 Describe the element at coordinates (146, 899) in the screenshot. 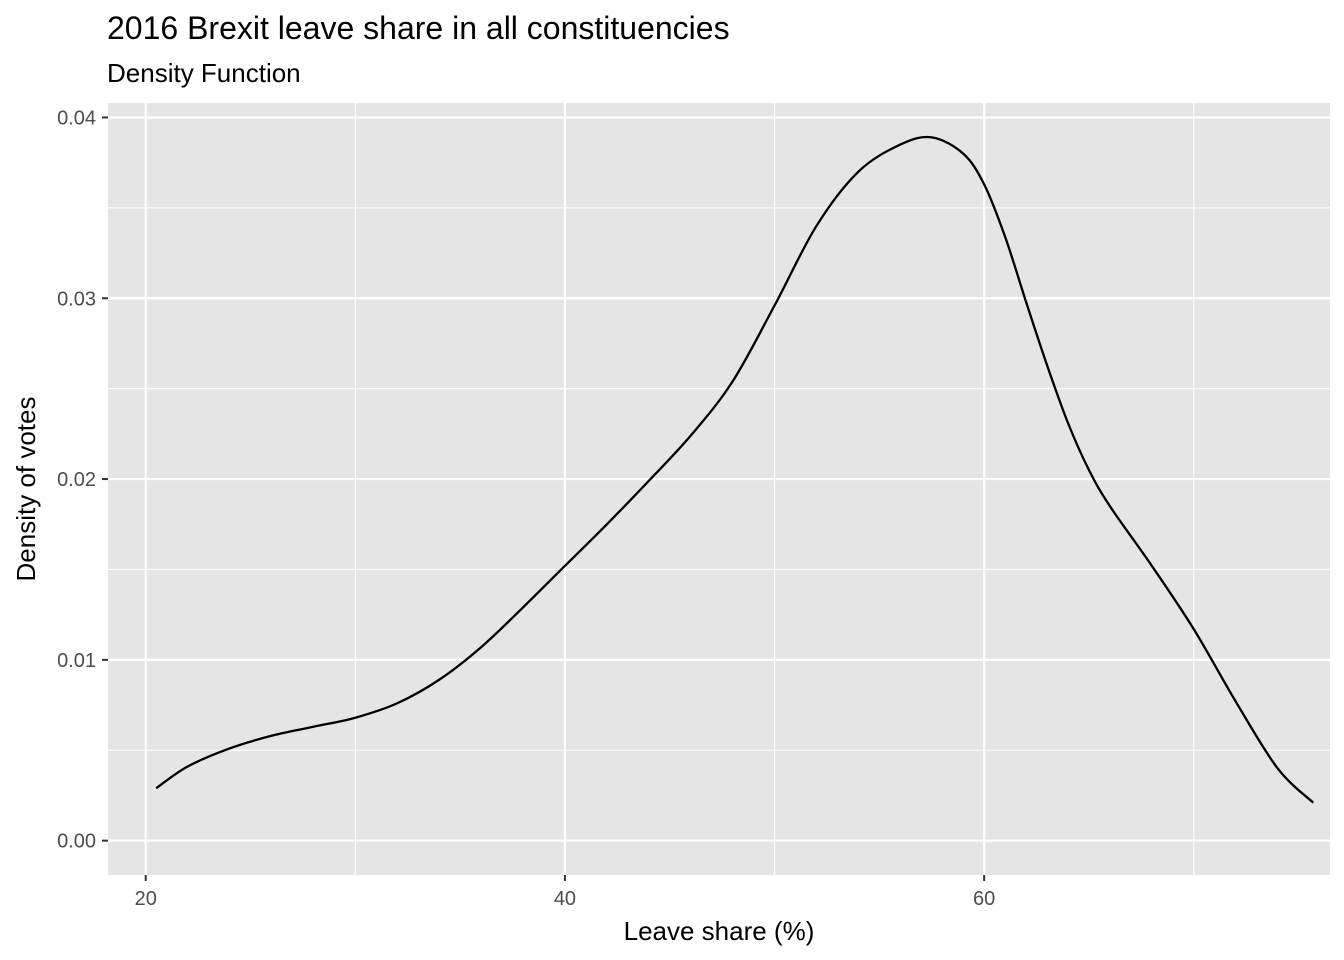

I see `x-tick-label: 20` at that location.